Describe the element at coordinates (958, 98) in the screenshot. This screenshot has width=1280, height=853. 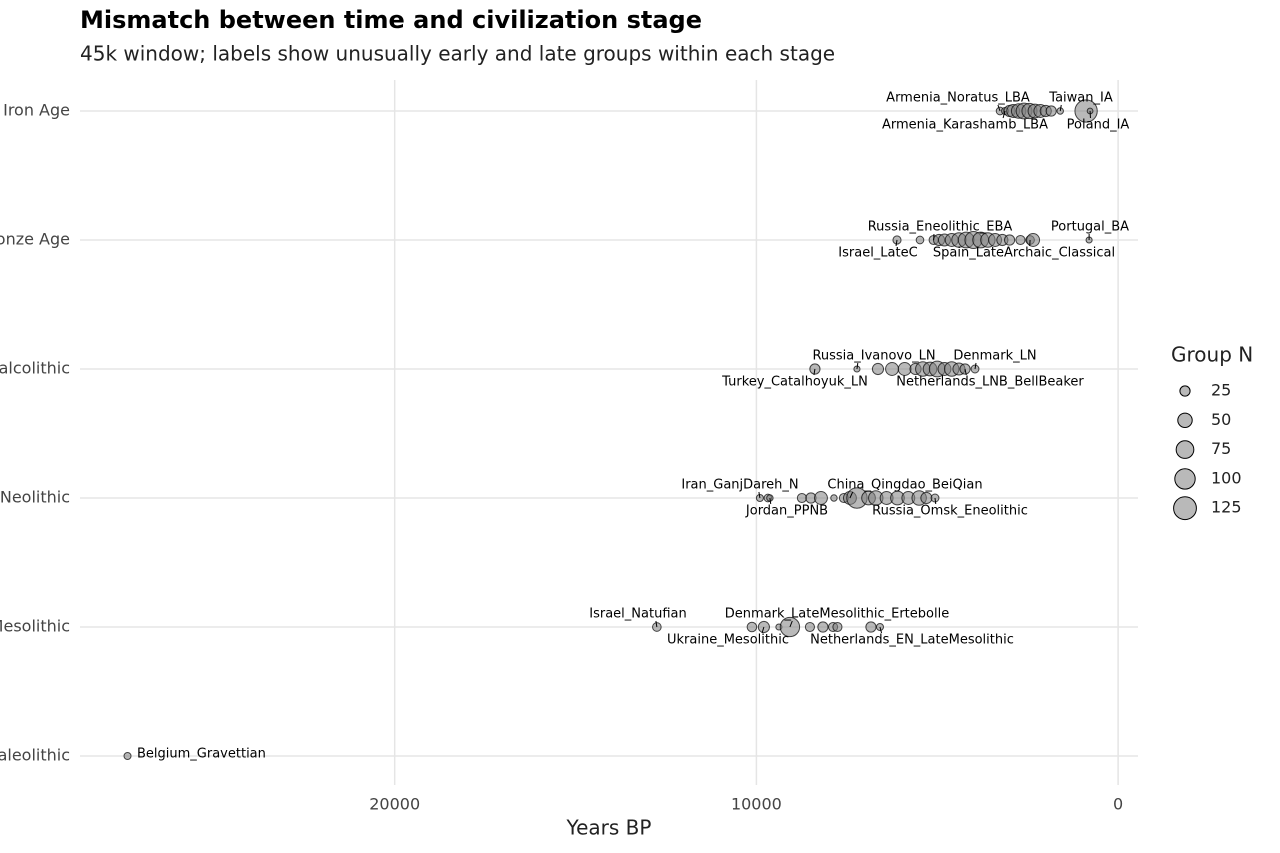
I see `point-label: Armenia_Noratus_LBA` at that location.